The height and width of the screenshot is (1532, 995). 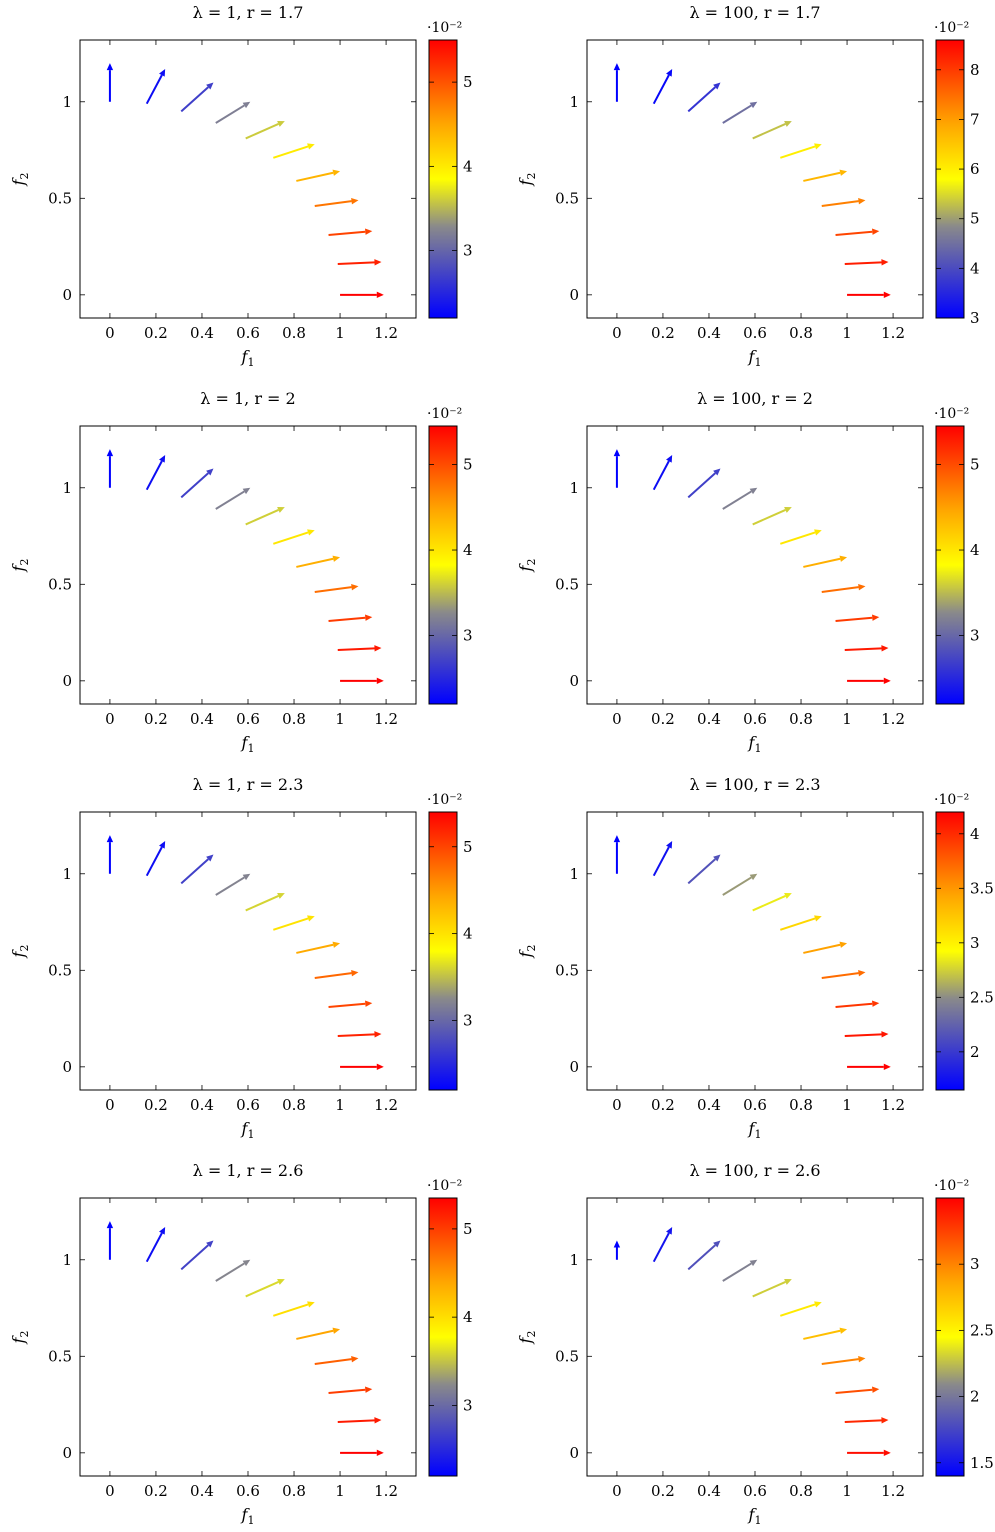 I want to click on colorbar-tick-label: 5, so click(x=468, y=464).